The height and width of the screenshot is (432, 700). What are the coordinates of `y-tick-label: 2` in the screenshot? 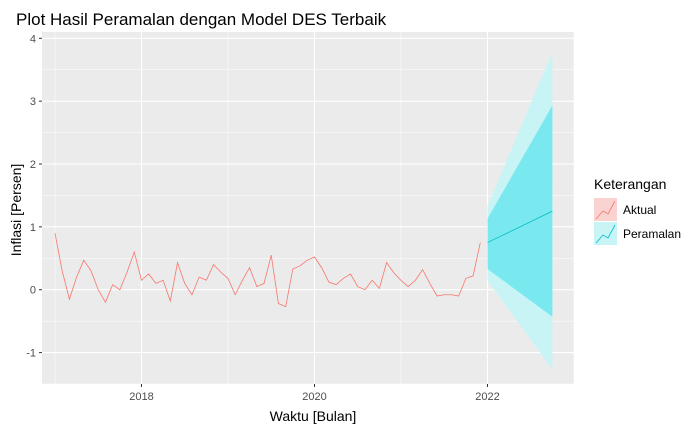 It's located at (33, 165).